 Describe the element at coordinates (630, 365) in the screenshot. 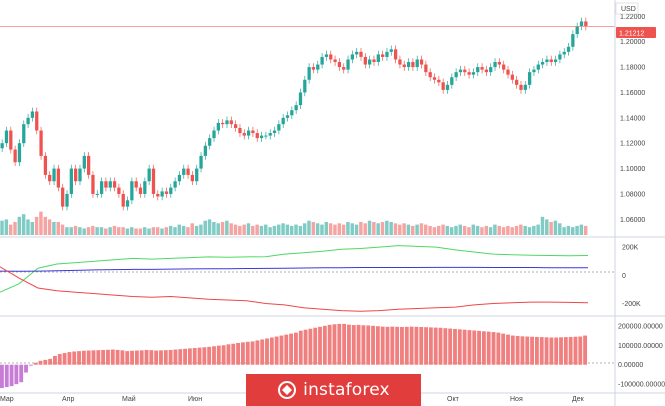

I see `indicator2-tick-label: 0.00000` at that location.